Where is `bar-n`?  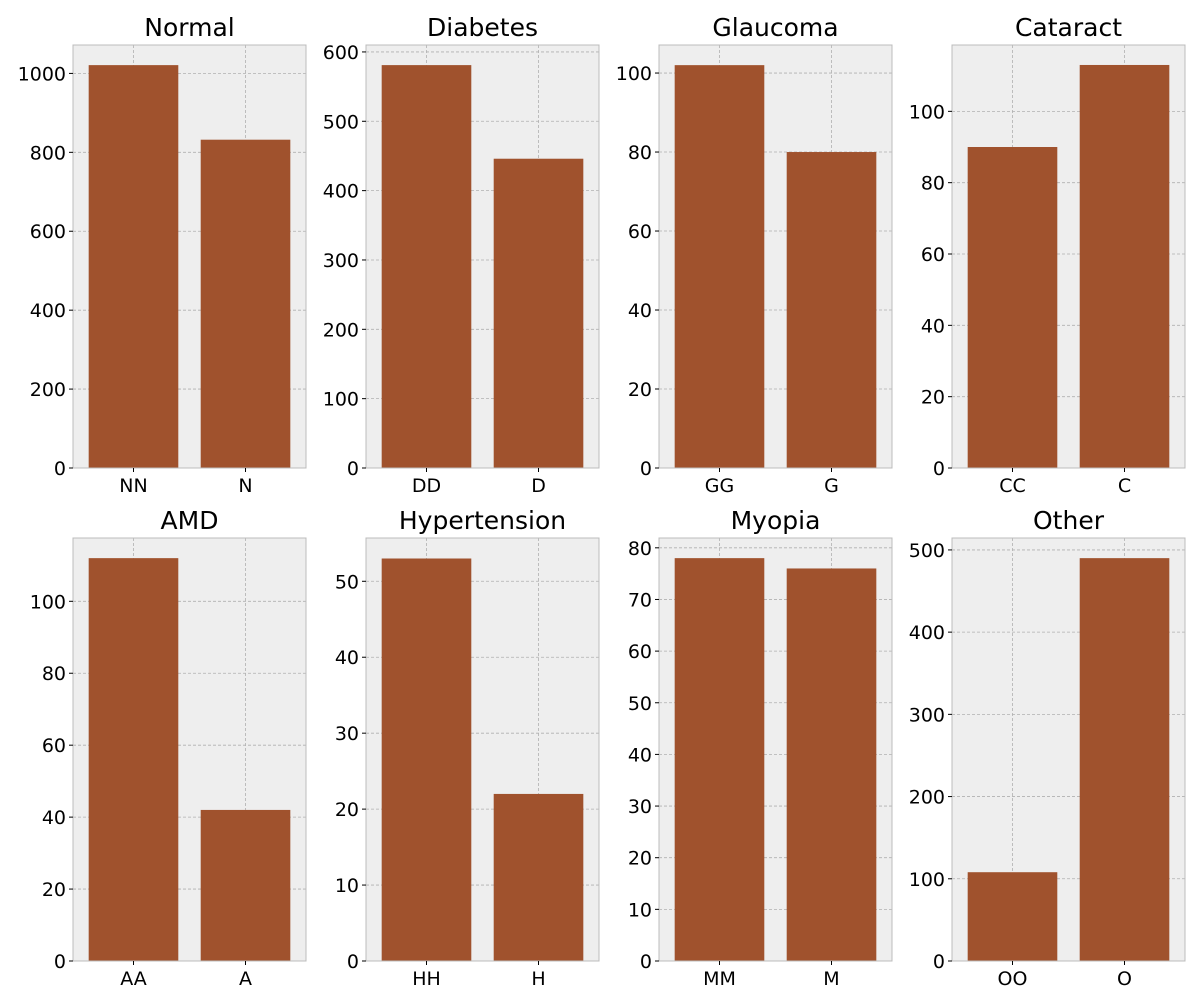 bar-n is located at coordinates (245, 304).